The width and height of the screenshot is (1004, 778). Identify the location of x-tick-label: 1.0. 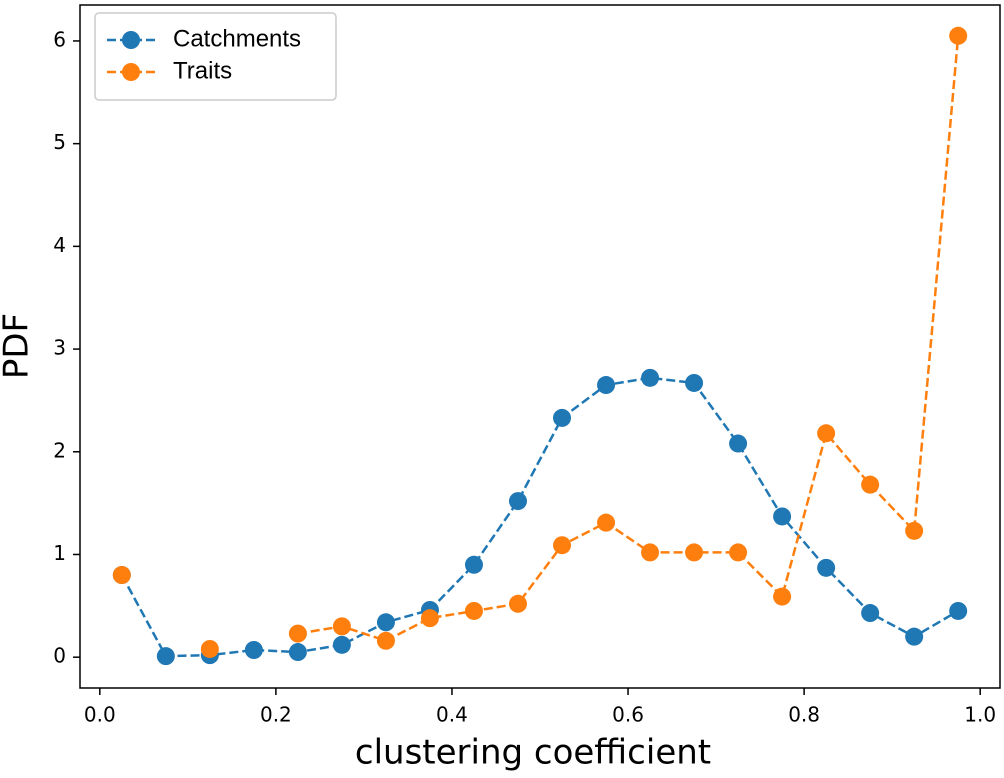
(980, 715).